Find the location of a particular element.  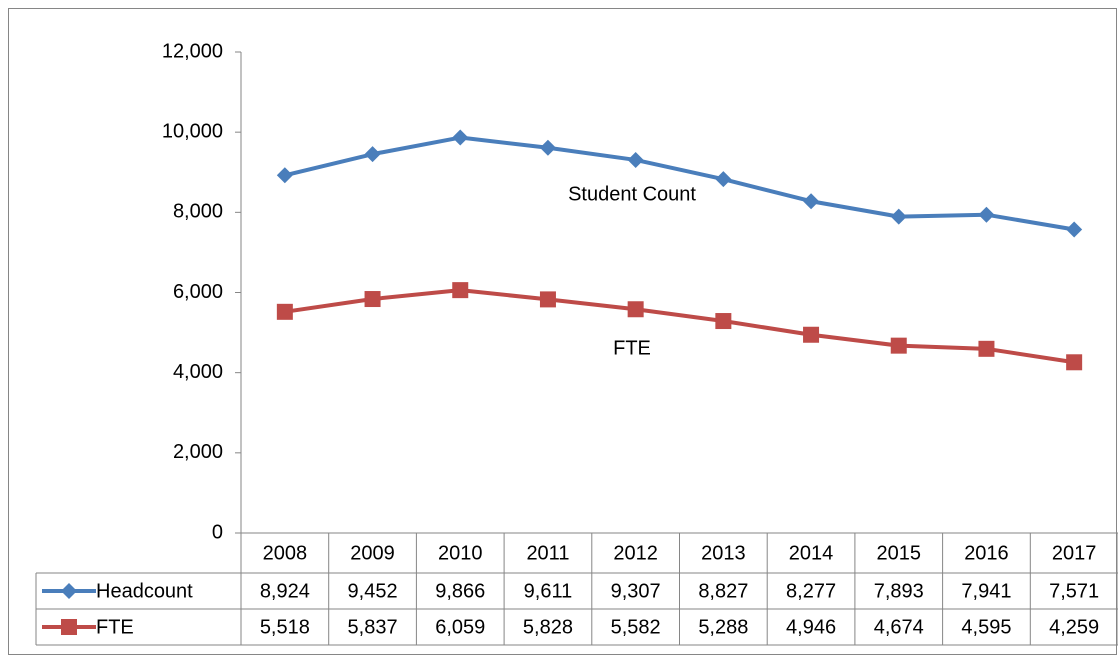

table-value: 5,837 is located at coordinates (373, 627).